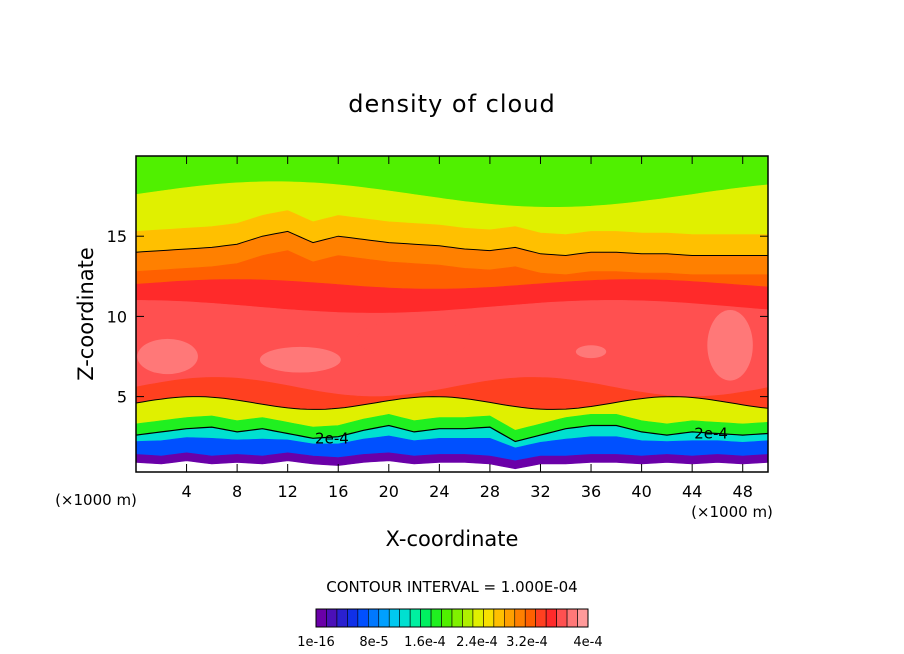 The height and width of the screenshot is (654, 904). What do you see at coordinates (452, 461) in the screenshot?
I see `heatmap-band` at bounding box center [452, 461].